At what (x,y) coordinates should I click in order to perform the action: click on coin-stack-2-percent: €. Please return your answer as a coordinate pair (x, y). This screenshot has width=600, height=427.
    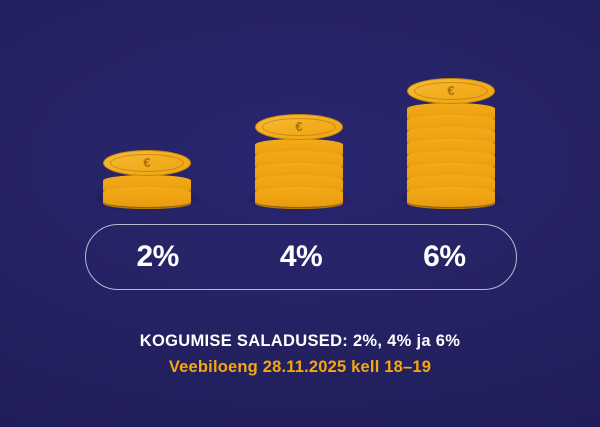
    Looking at the image, I should click on (147, 179).